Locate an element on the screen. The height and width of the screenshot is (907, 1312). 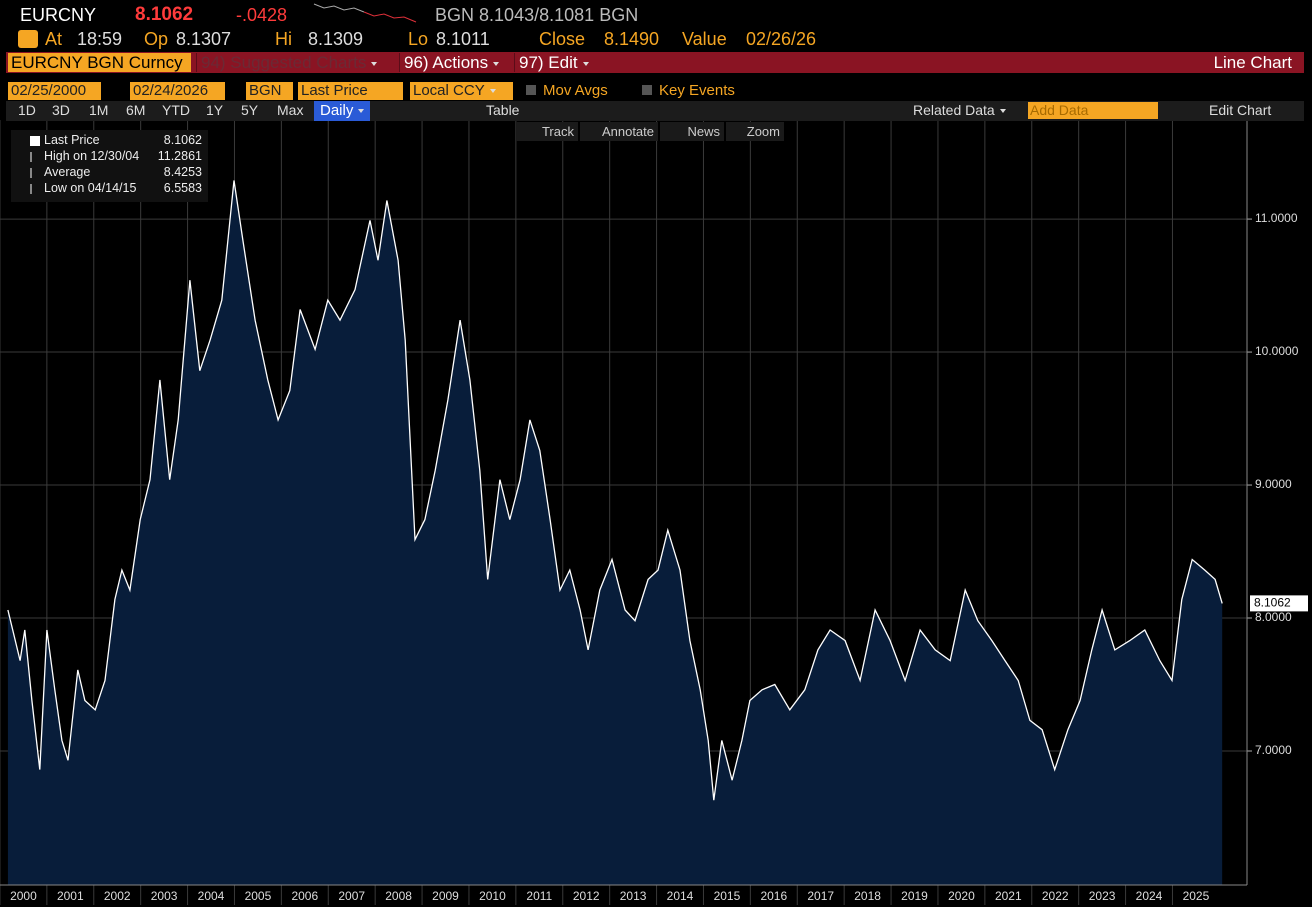
field-select: Last Price is located at coordinates (350, 91).